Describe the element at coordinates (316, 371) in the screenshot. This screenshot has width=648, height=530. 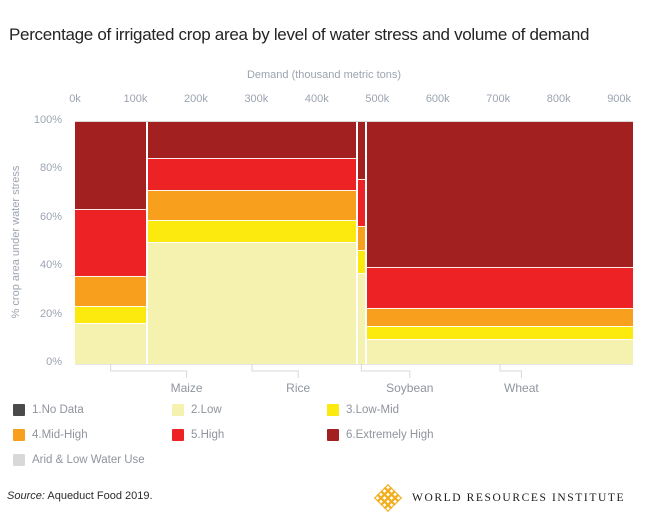
I see `crop-label-connectors` at that location.